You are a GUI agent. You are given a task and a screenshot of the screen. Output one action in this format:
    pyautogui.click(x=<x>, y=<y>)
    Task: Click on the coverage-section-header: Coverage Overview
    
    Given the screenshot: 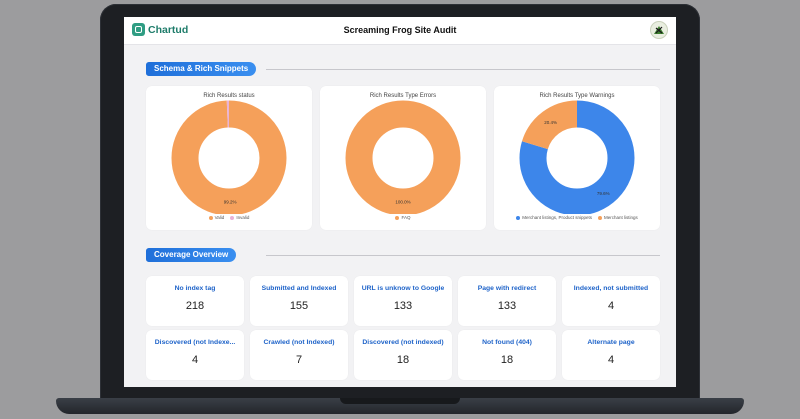 What is the action you would take?
    pyautogui.click(x=403, y=255)
    